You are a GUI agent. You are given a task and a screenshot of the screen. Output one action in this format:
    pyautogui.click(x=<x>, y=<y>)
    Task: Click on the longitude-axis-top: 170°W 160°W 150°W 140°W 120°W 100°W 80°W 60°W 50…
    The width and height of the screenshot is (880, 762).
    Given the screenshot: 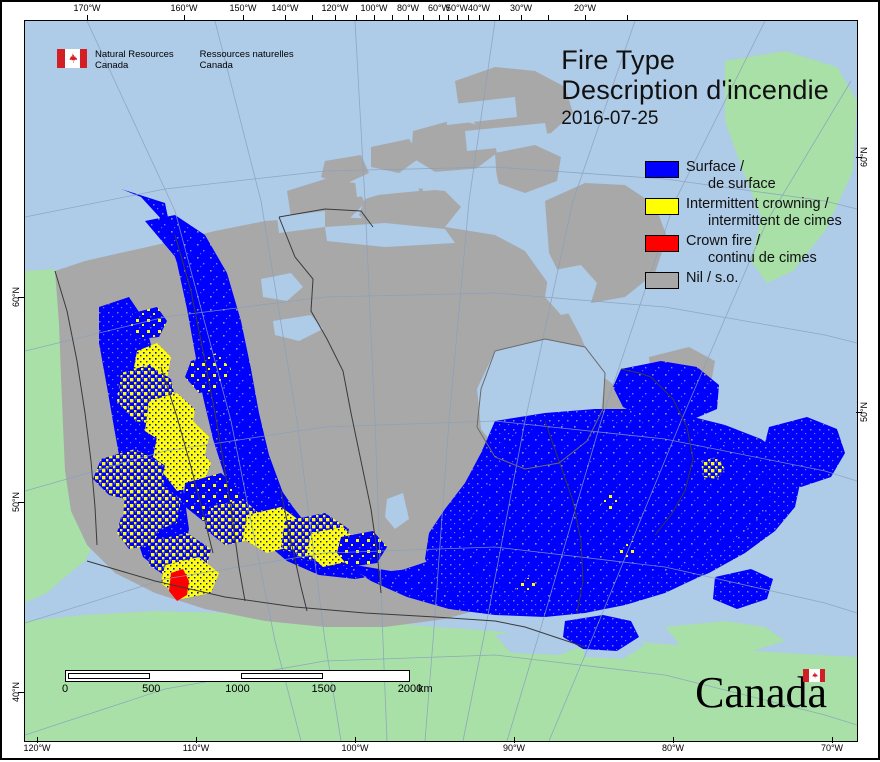 What is the action you would take?
    pyautogui.click(x=441, y=11)
    